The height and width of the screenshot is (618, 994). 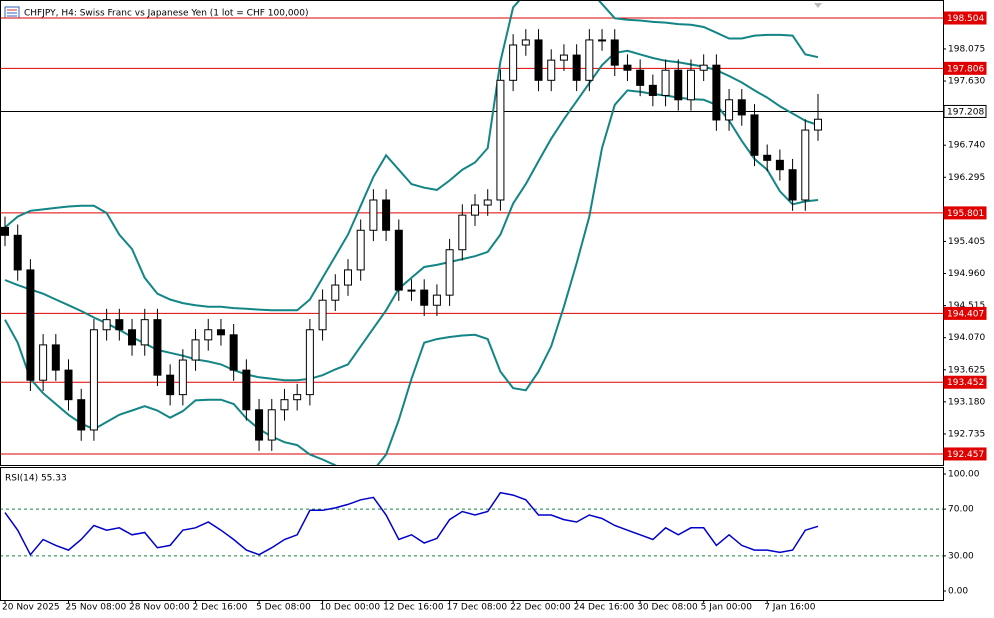 I want to click on y-tick-label: 194.070, so click(x=966, y=338).